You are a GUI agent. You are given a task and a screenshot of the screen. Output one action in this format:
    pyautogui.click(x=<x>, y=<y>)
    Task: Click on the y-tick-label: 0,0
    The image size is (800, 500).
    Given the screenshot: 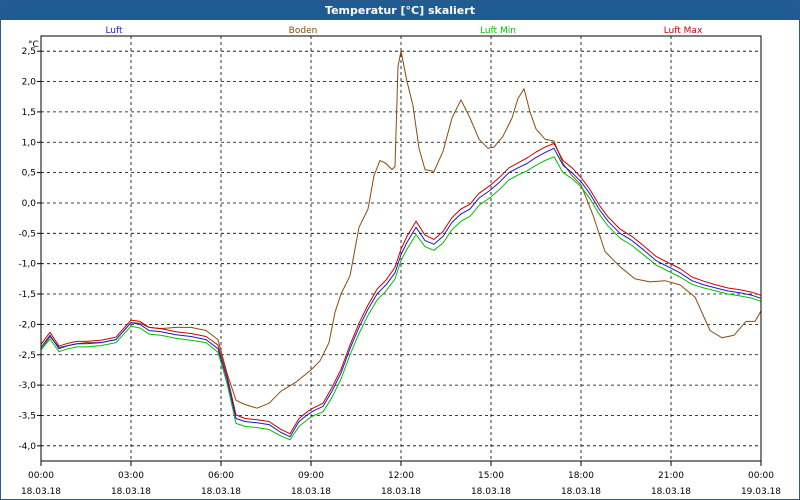 What is the action you would take?
    pyautogui.click(x=29, y=204)
    